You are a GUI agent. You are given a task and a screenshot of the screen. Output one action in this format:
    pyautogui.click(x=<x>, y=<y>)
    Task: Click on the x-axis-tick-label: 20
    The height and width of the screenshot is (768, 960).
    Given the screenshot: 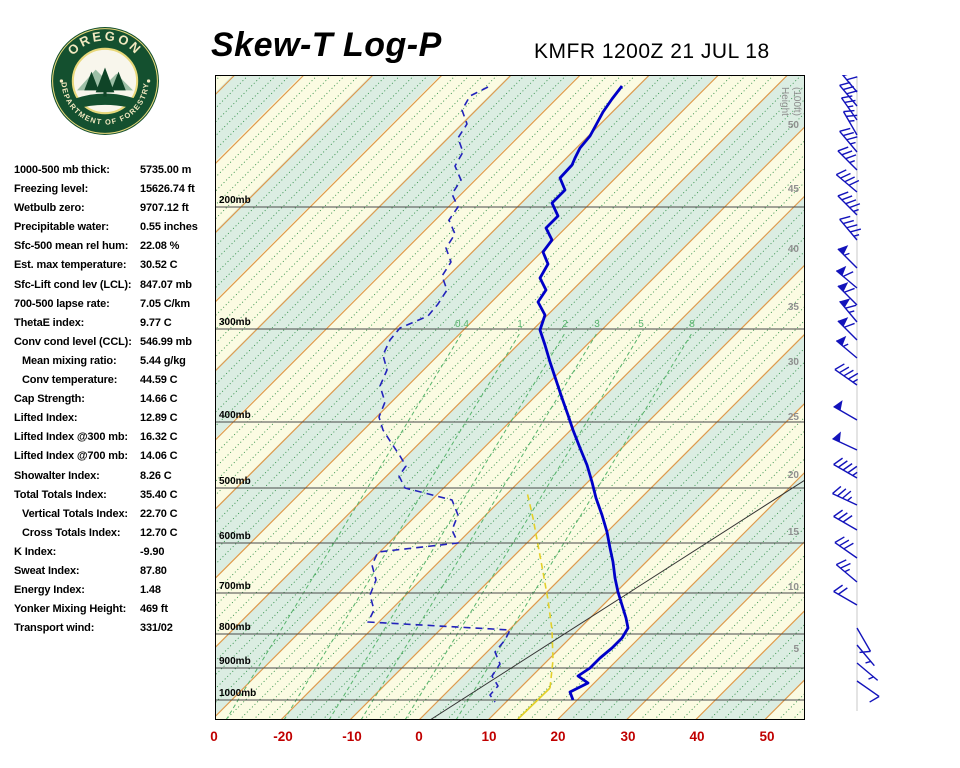 What is the action you would take?
    pyautogui.click(x=558, y=736)
    